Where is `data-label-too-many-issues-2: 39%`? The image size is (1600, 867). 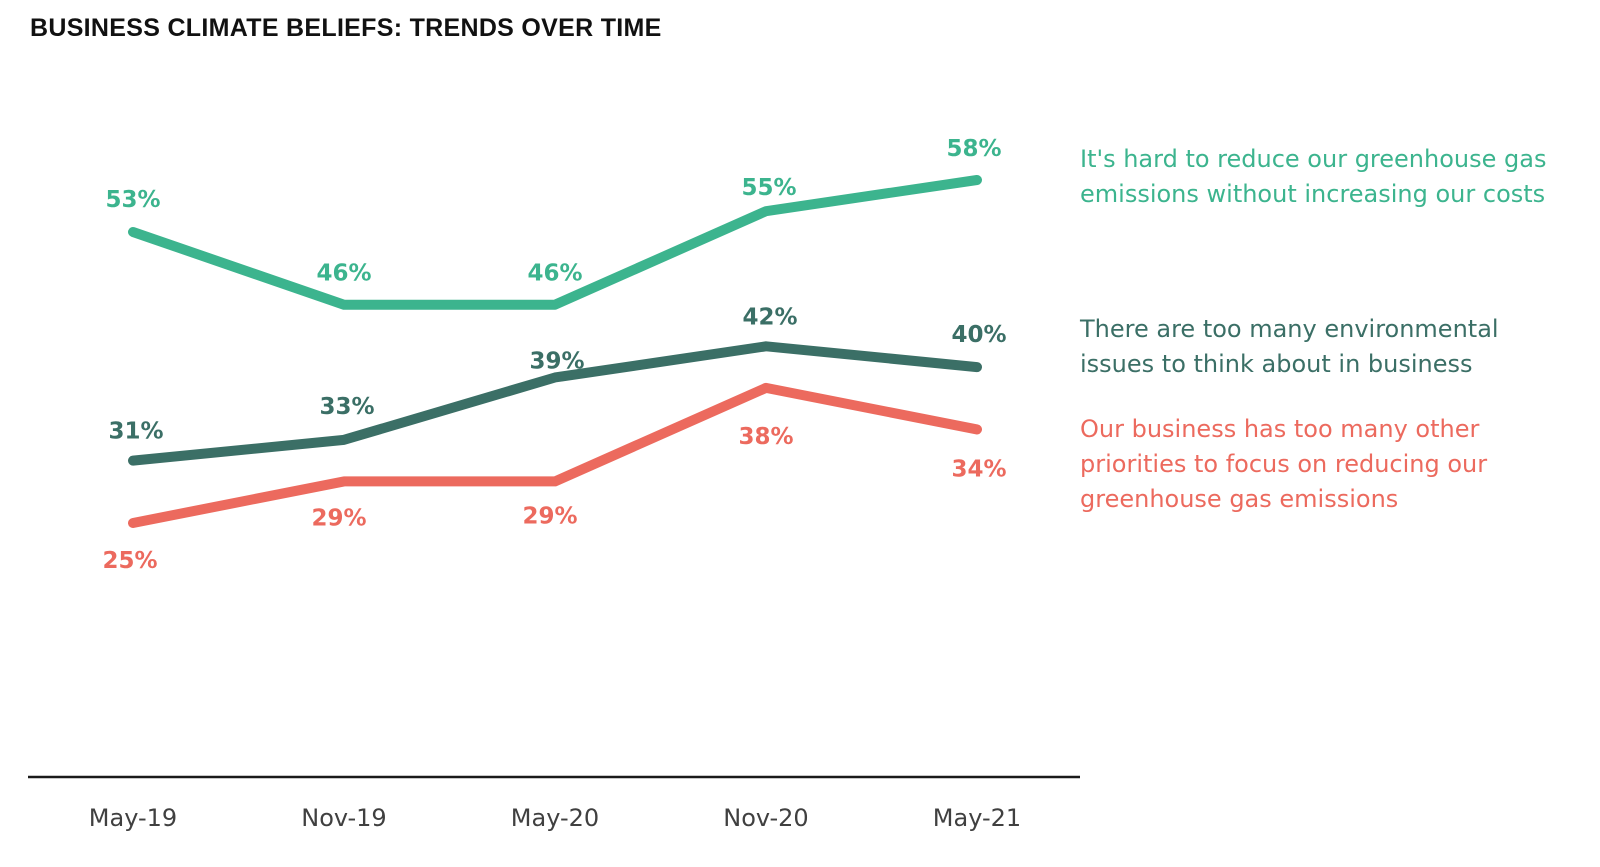
data-label-too-many-issues-2: 39% is located at coordinates (556, 361).